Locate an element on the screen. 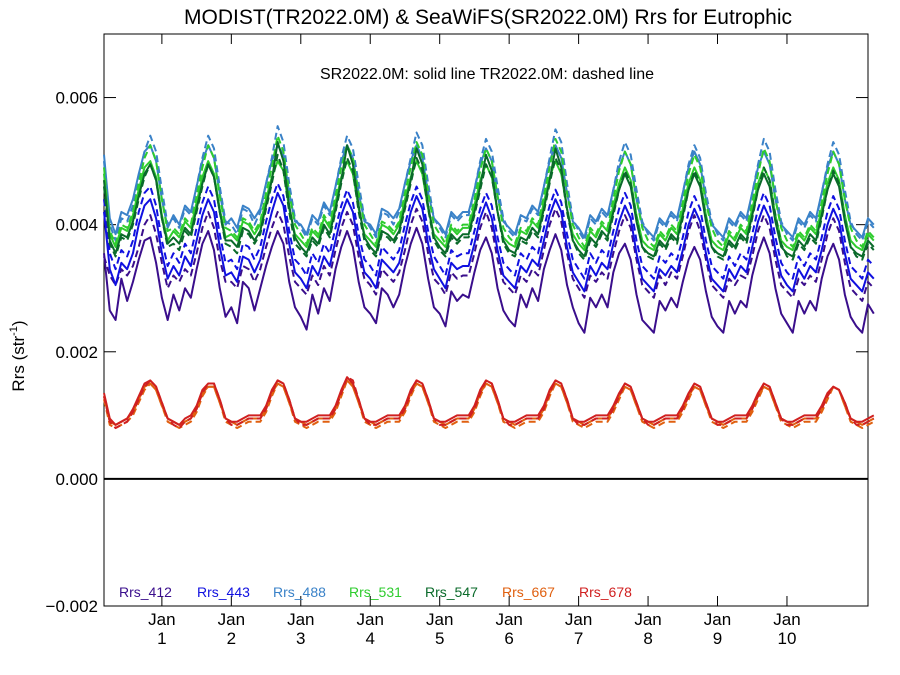 This screenshot has height=675, width=900. series-line-rrs-531-tr2022 is located at coordinates (489, 191).